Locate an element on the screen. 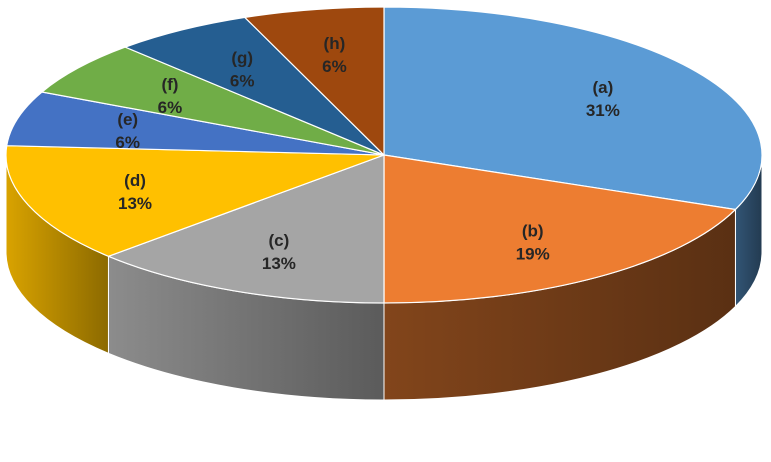 This screenshot has height=462, width=771. slice-label-f: (f) is located at coordinates (169, 84).